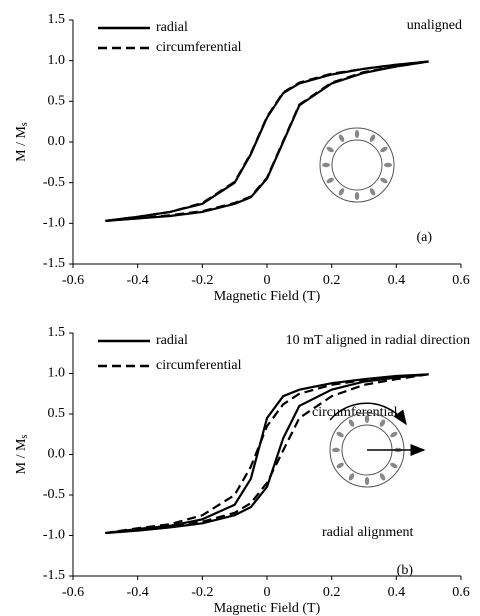 The image size is (480, 616). What do you see at coordinates (368, 414) in the screenshot?
I see `arrow-circumferential` at bounding box center [368, 414].